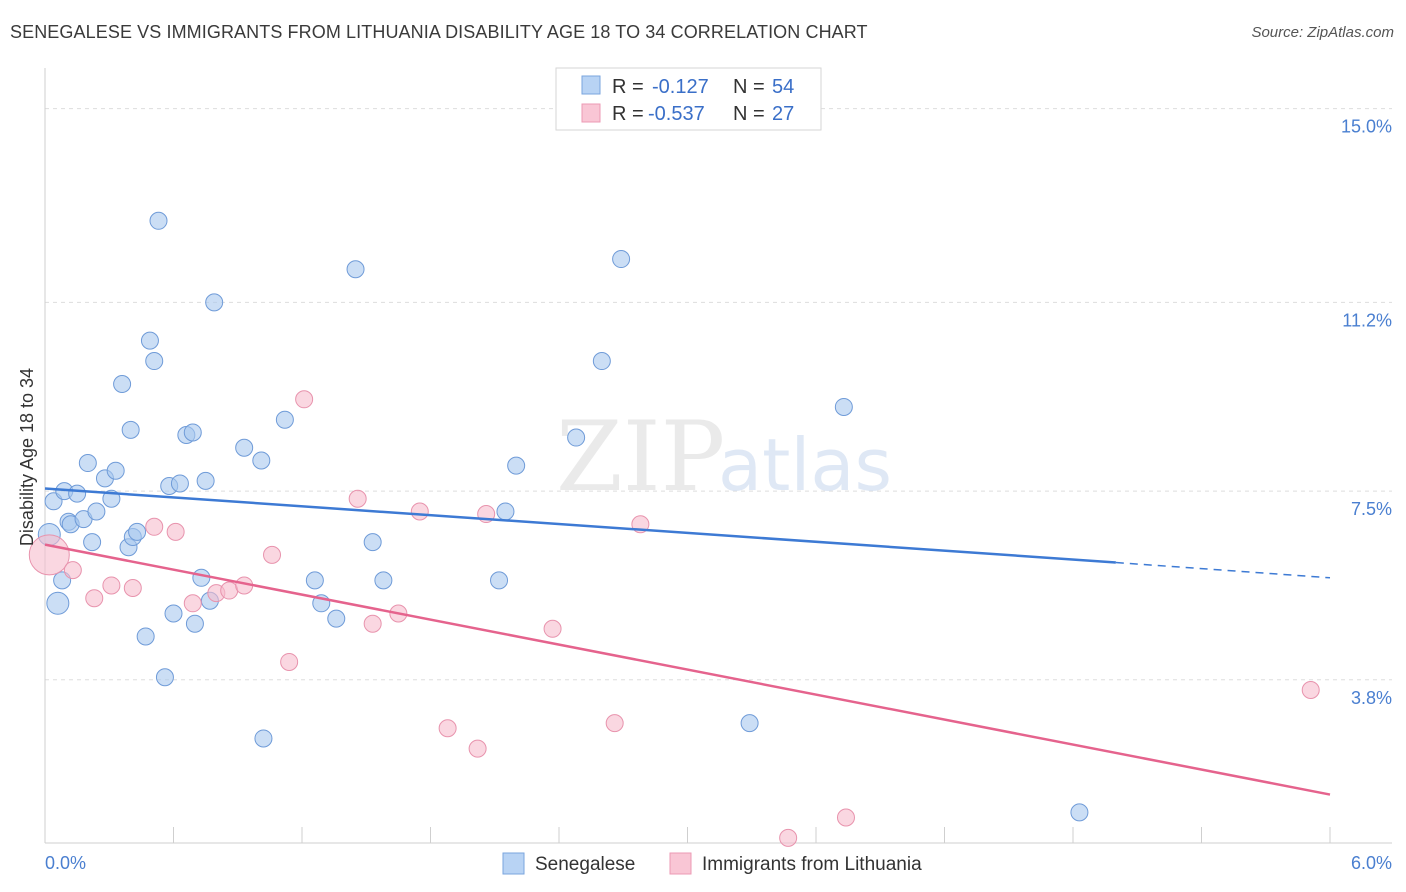 This screenshot has width=1406, height=892. Describe the element at coordinates (628, 114) in the screenshot. I see `legend-r-label-1: R =` at that location.